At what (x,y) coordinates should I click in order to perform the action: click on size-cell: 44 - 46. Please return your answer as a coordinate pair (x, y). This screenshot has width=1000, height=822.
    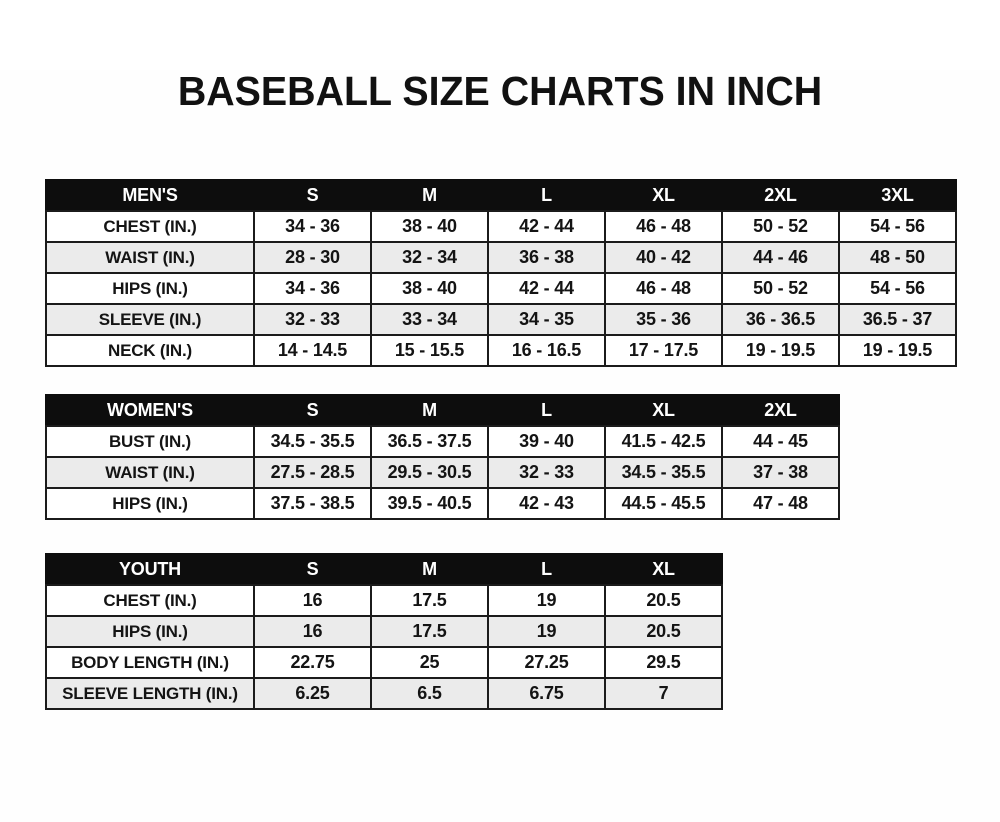
    Looking at the image, I should click on (780, 258).